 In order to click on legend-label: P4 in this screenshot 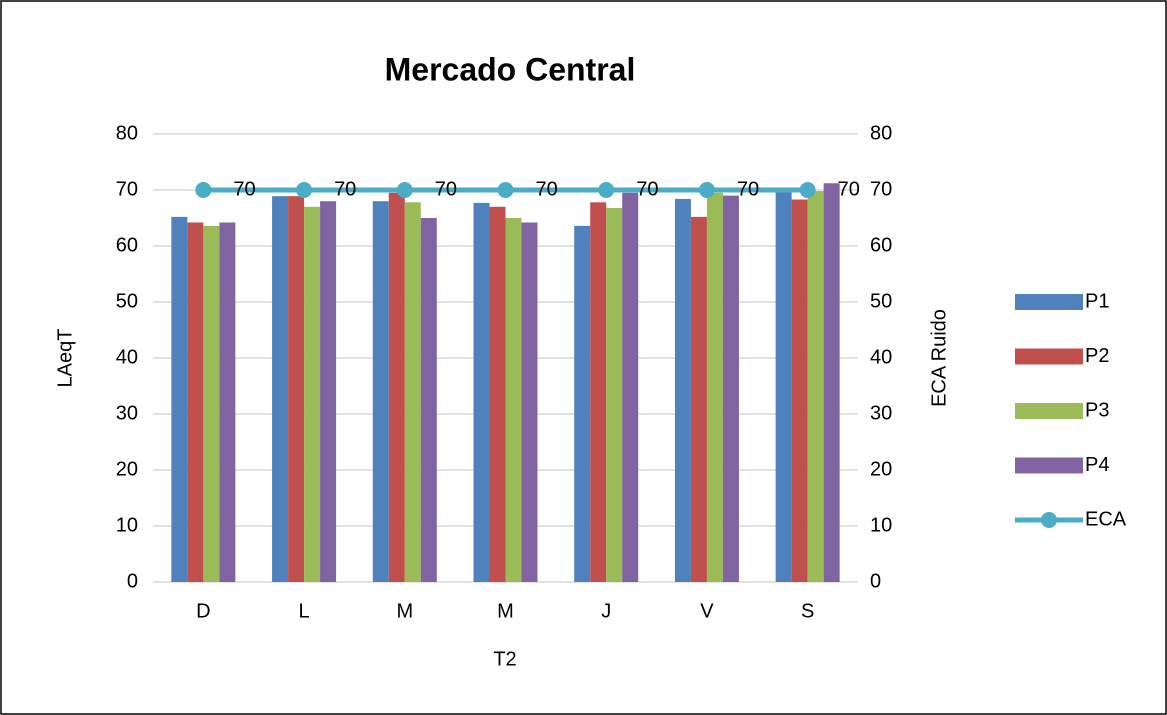, I will do `click(1097, 465)`.